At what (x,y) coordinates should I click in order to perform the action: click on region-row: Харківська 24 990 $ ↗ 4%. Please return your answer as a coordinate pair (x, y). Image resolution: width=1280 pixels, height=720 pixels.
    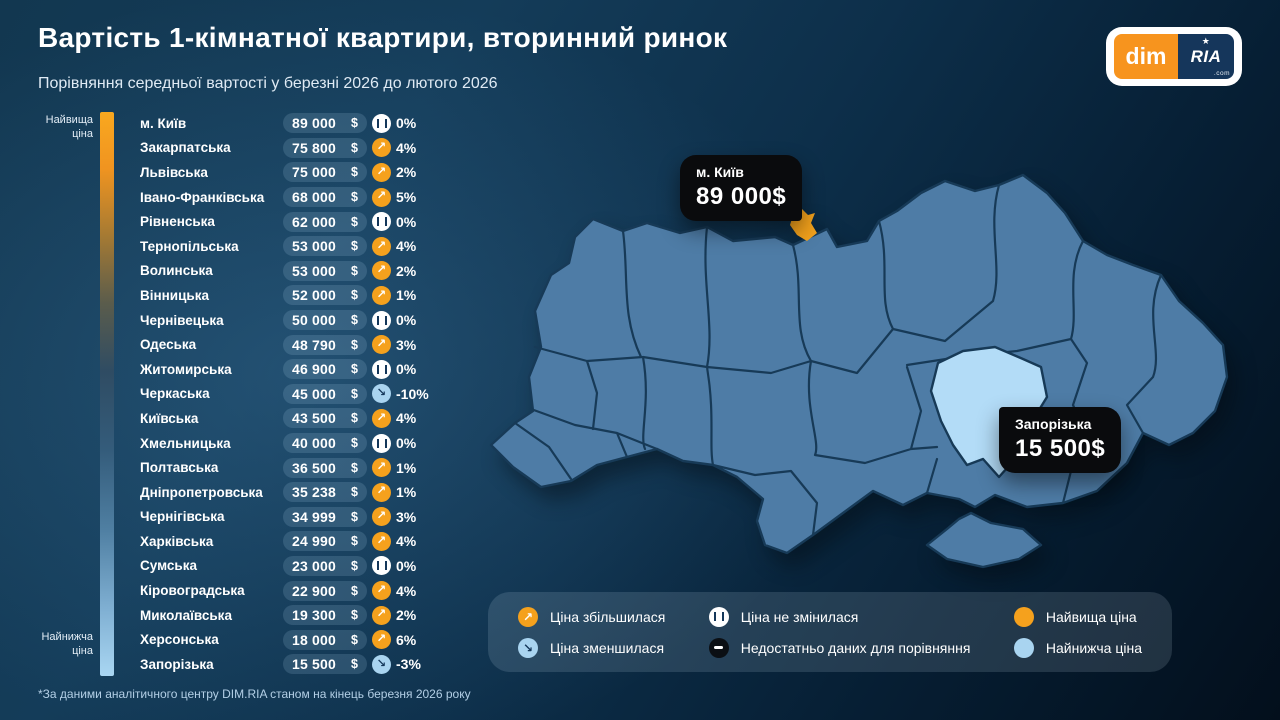
    Looking at the image, I should click on (310, 541).